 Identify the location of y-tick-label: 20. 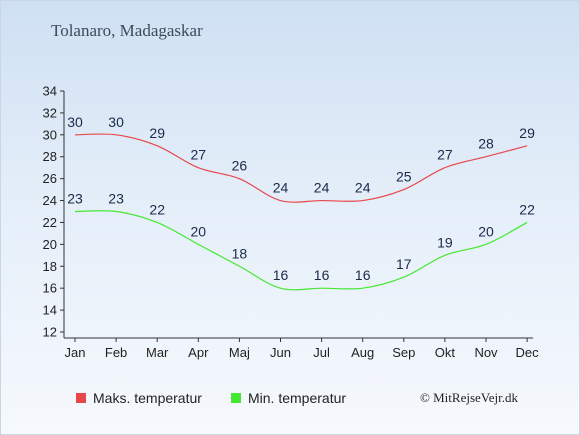
(50, 244).